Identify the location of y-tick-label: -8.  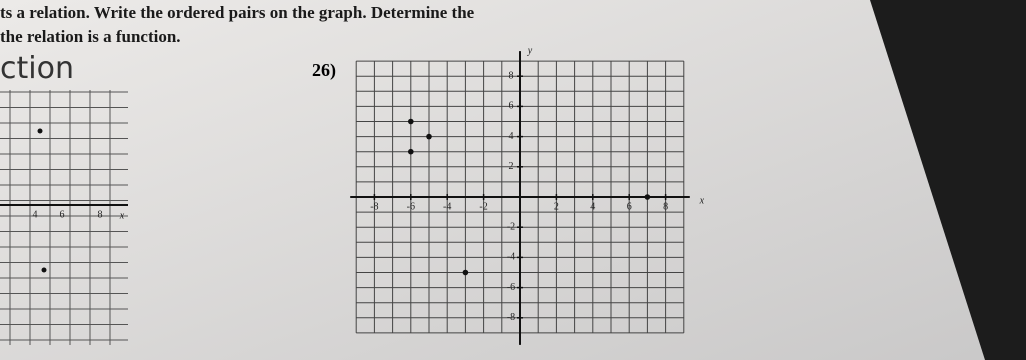
(511, 317).